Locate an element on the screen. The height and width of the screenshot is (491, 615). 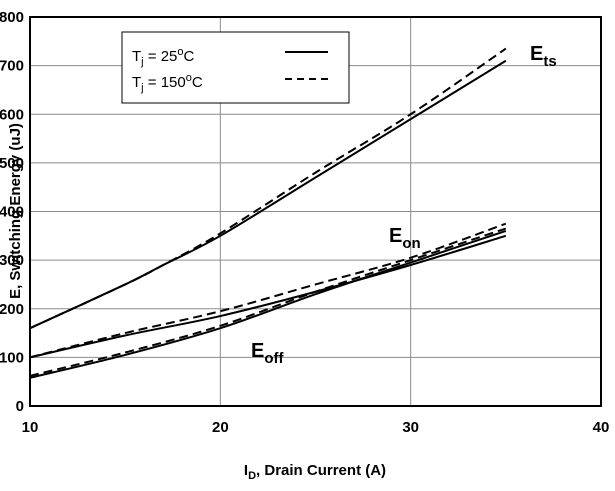
x-axis-label: ID, Drain Current (A) is located at coordinates (315, 472).